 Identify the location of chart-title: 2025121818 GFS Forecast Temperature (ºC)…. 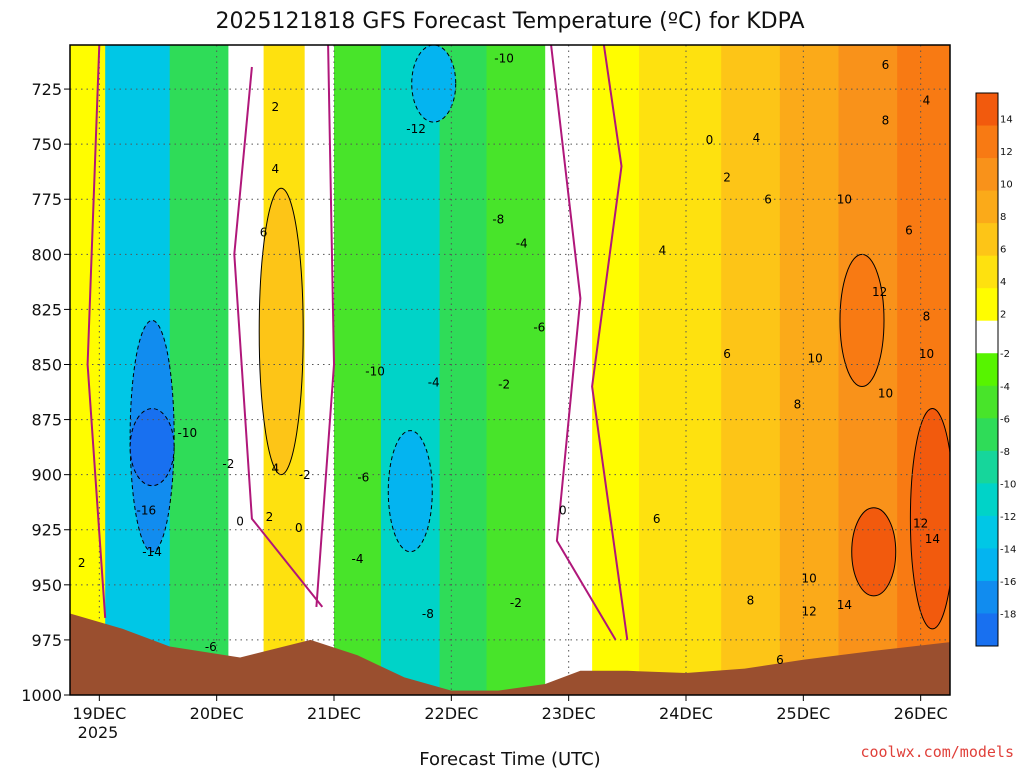
(509, 21).